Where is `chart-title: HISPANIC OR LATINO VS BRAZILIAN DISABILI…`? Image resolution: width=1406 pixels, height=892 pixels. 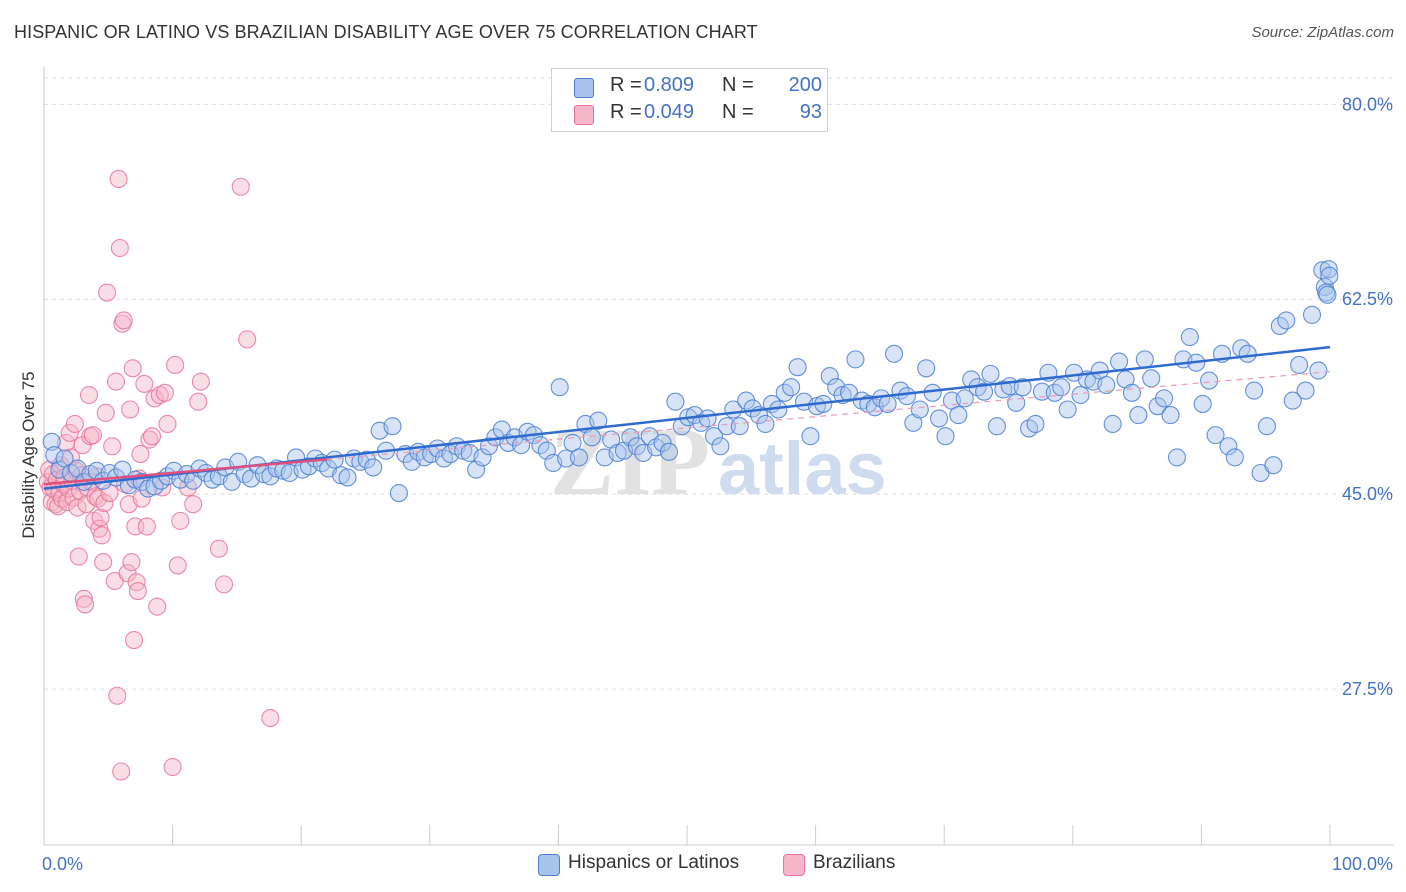
chart-title: HISPANIC OR LATINO VS BRAZILIAN DISABILI… is located at coordinates (386, 32).